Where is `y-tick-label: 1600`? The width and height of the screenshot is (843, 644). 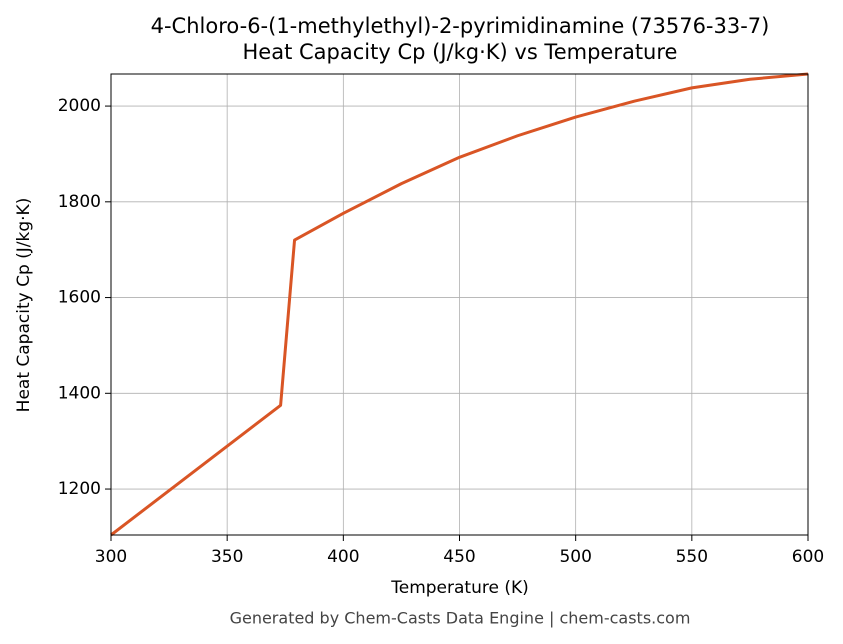 y-tick-label: 1600 is located at coordinates (79, 298).